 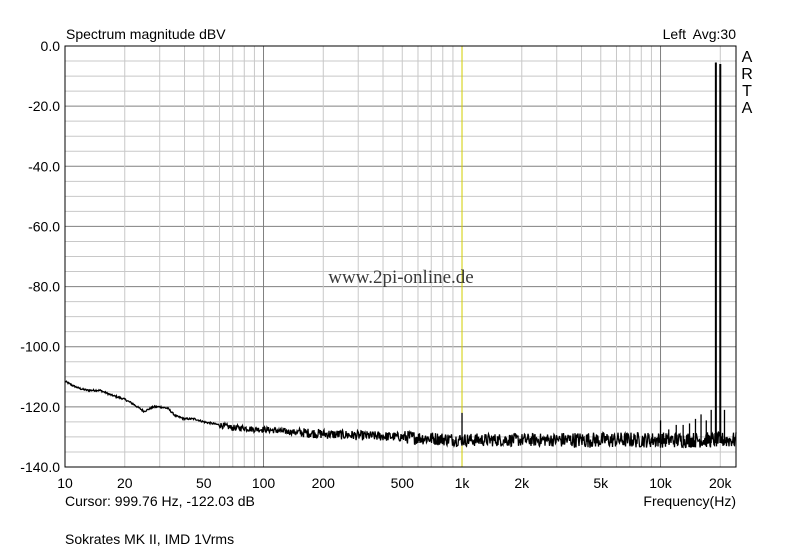 I want to click on y-tick-label: -140.0, so click(x=40, y=467).